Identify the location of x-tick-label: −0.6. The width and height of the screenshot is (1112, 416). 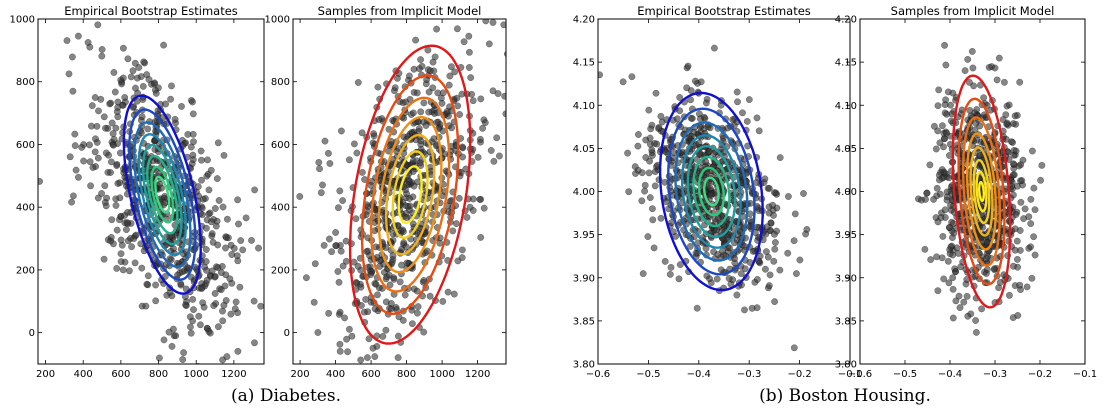
(860, 374).